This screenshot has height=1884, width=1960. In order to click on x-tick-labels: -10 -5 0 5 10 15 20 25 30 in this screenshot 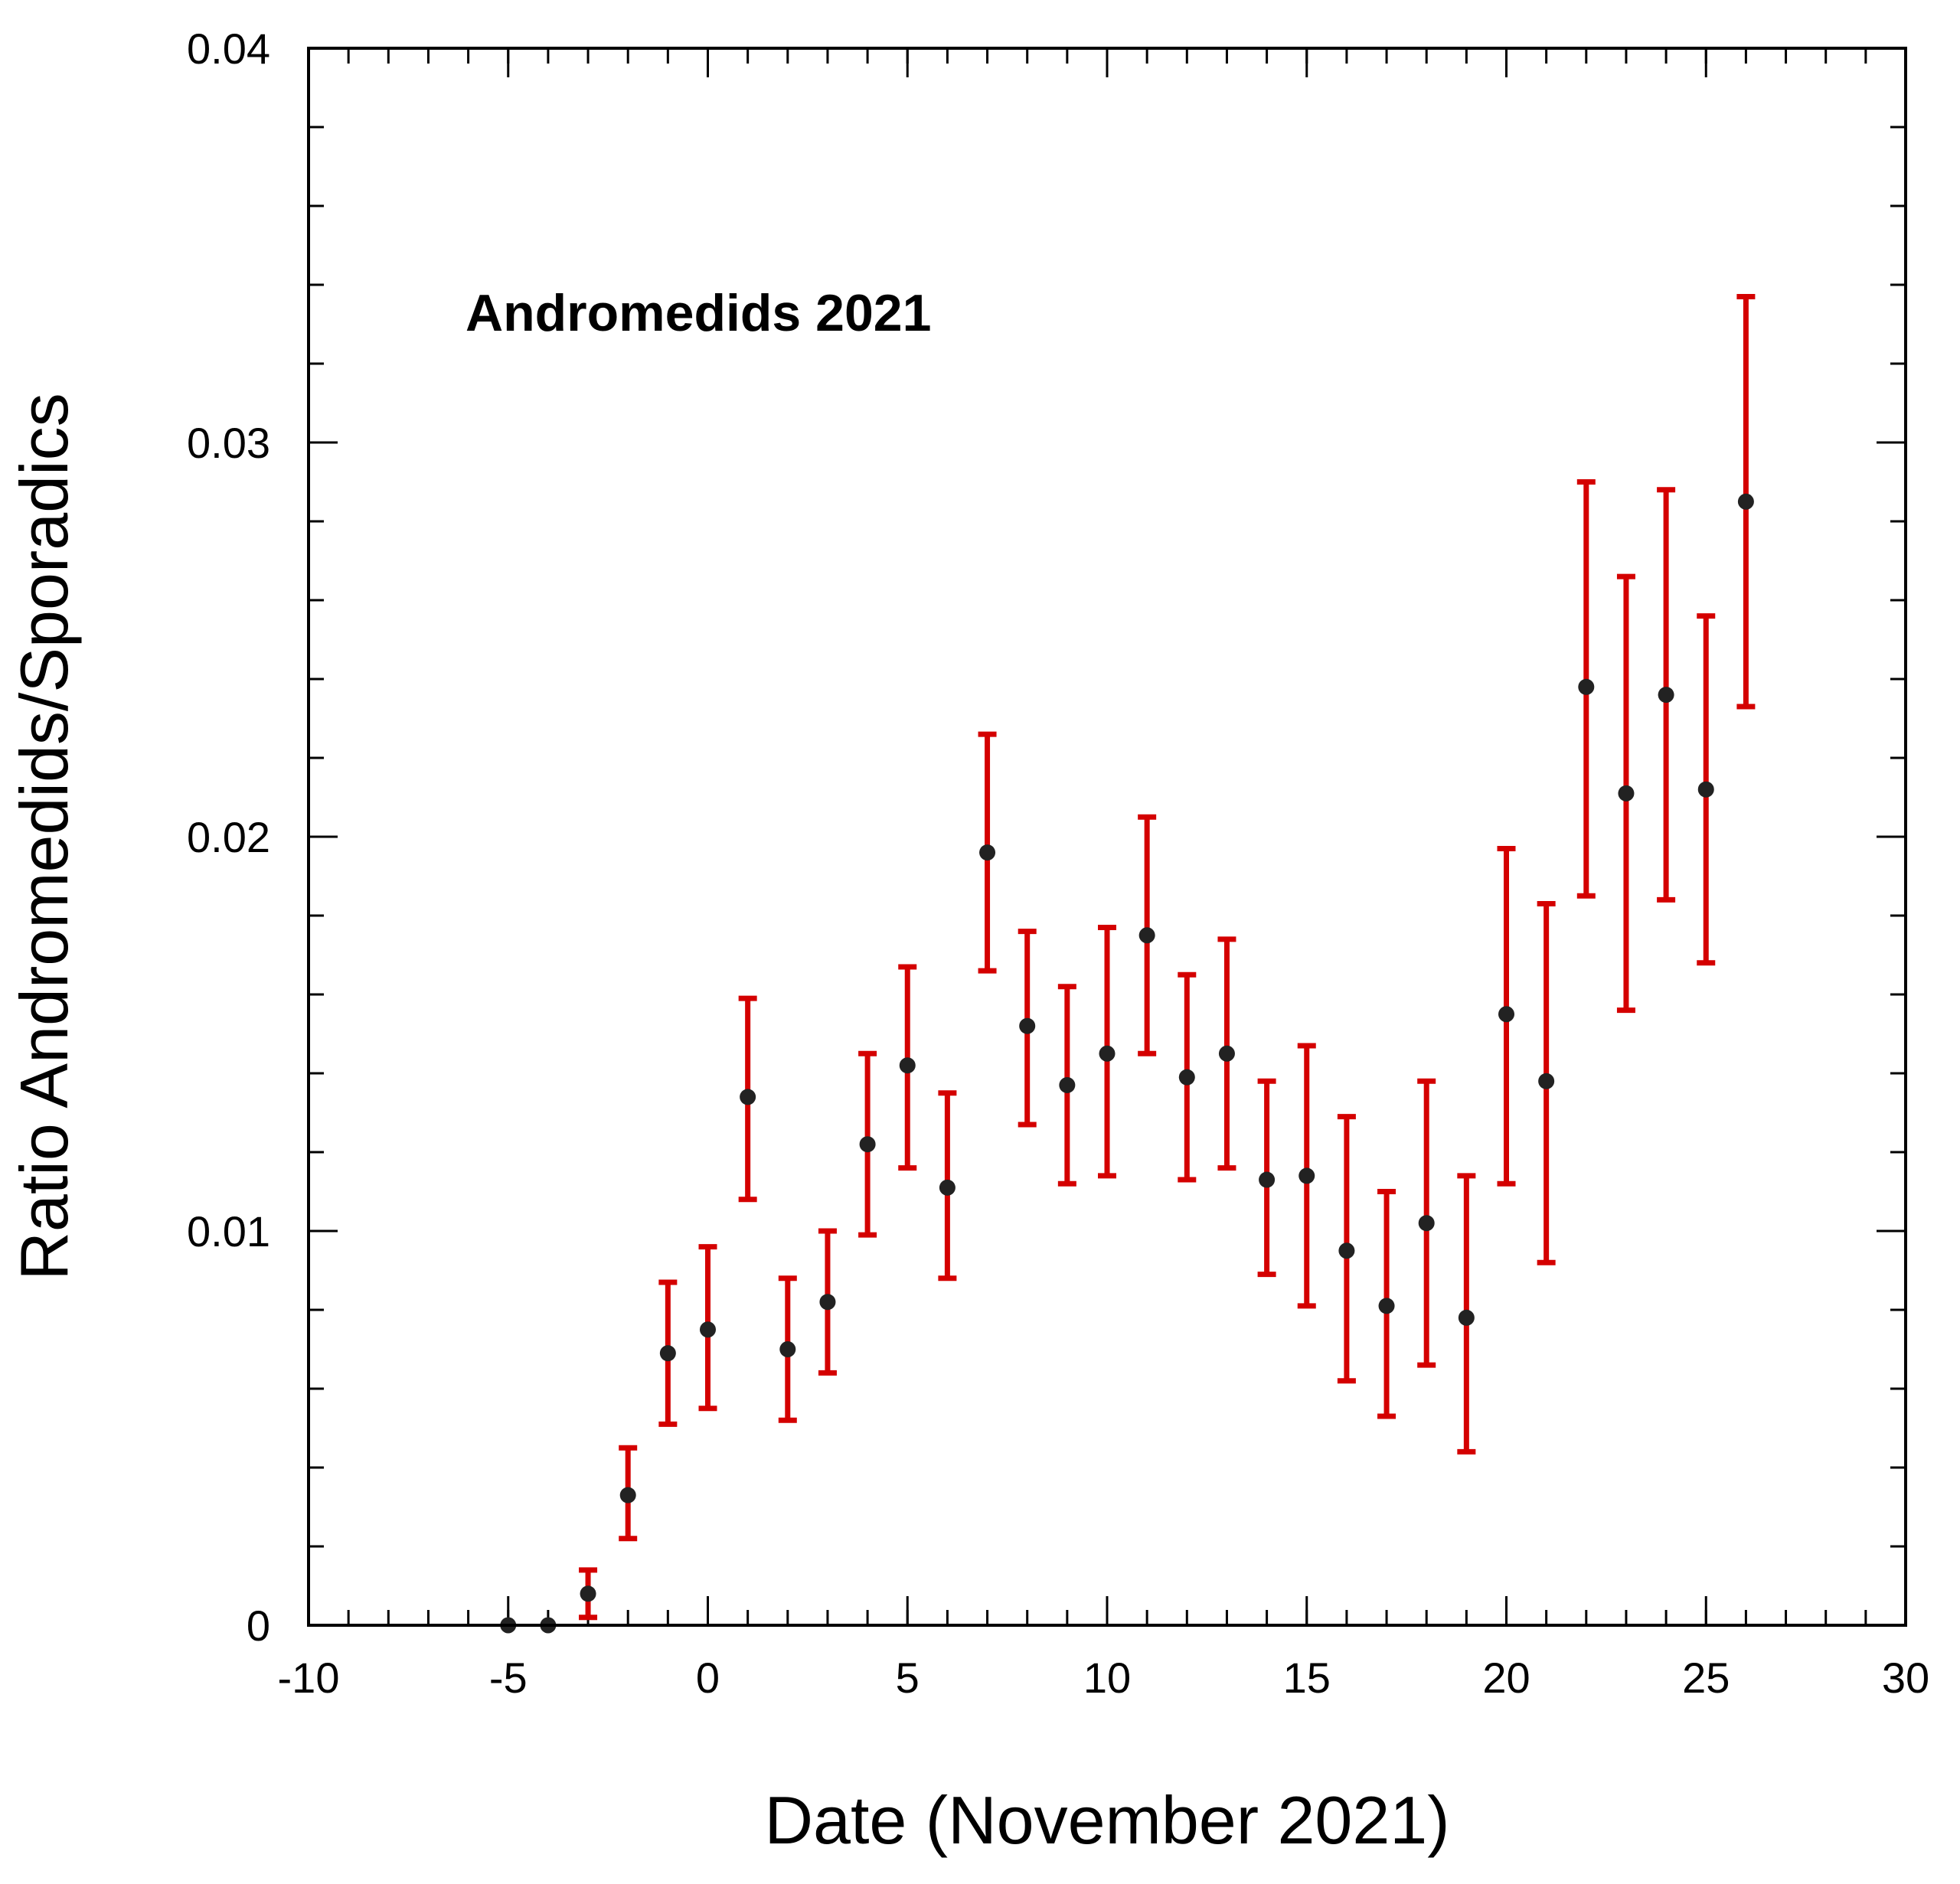, I will do `click(1104, 1678)`.